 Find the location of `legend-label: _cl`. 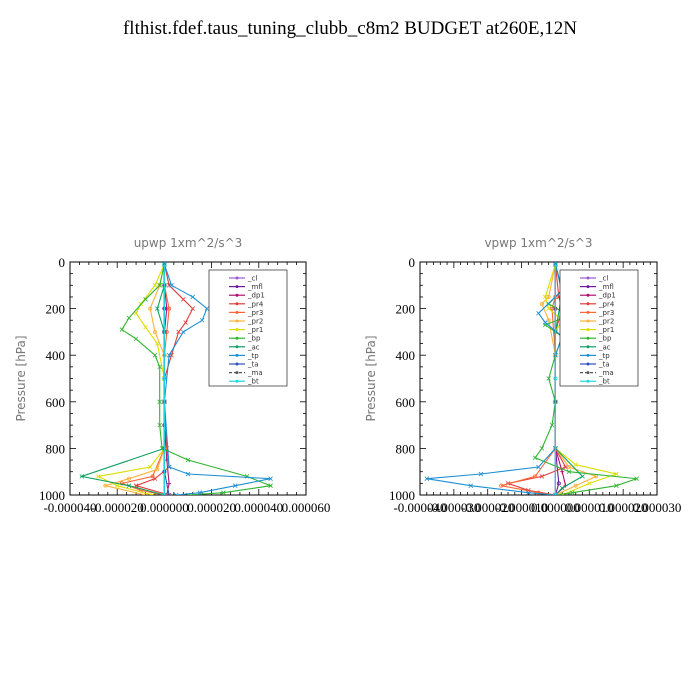

legend-label: _cl is located at coordinates (252, 279).